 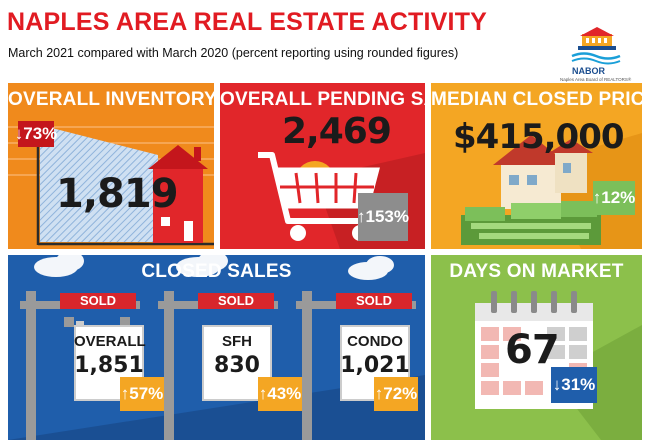 I want to click on sfh-label: SFH, so click(x=237, y=341).